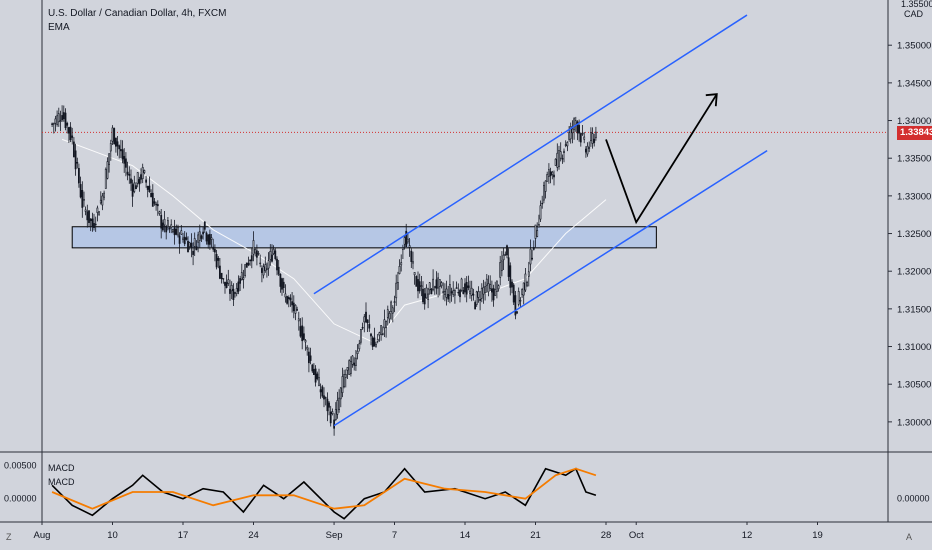 The image size is (932, 550). What do you see at coordinates (467, 490) in the screenshot?
I see `macd-pane: 0.00500 0.00000 0.00000` at bounding box center [467, 490].